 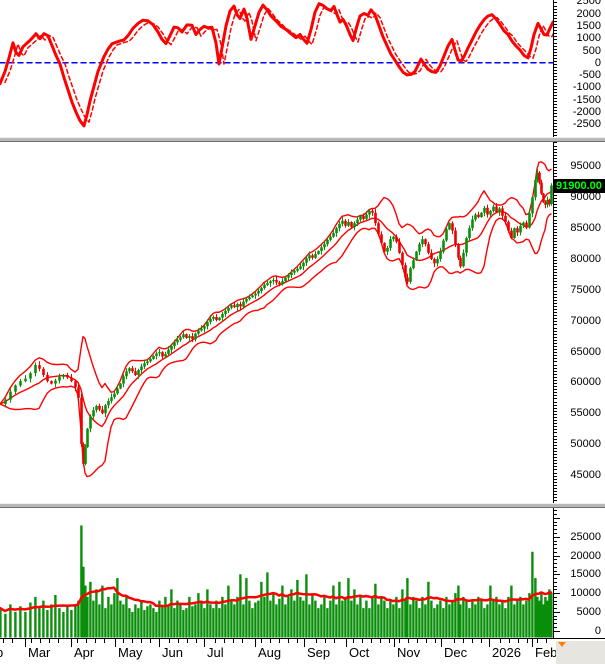 What do you see at coordinates (585, 555) in the screenshot?
I see `y-axis-label: 20000` at bounding box center [585, 555].